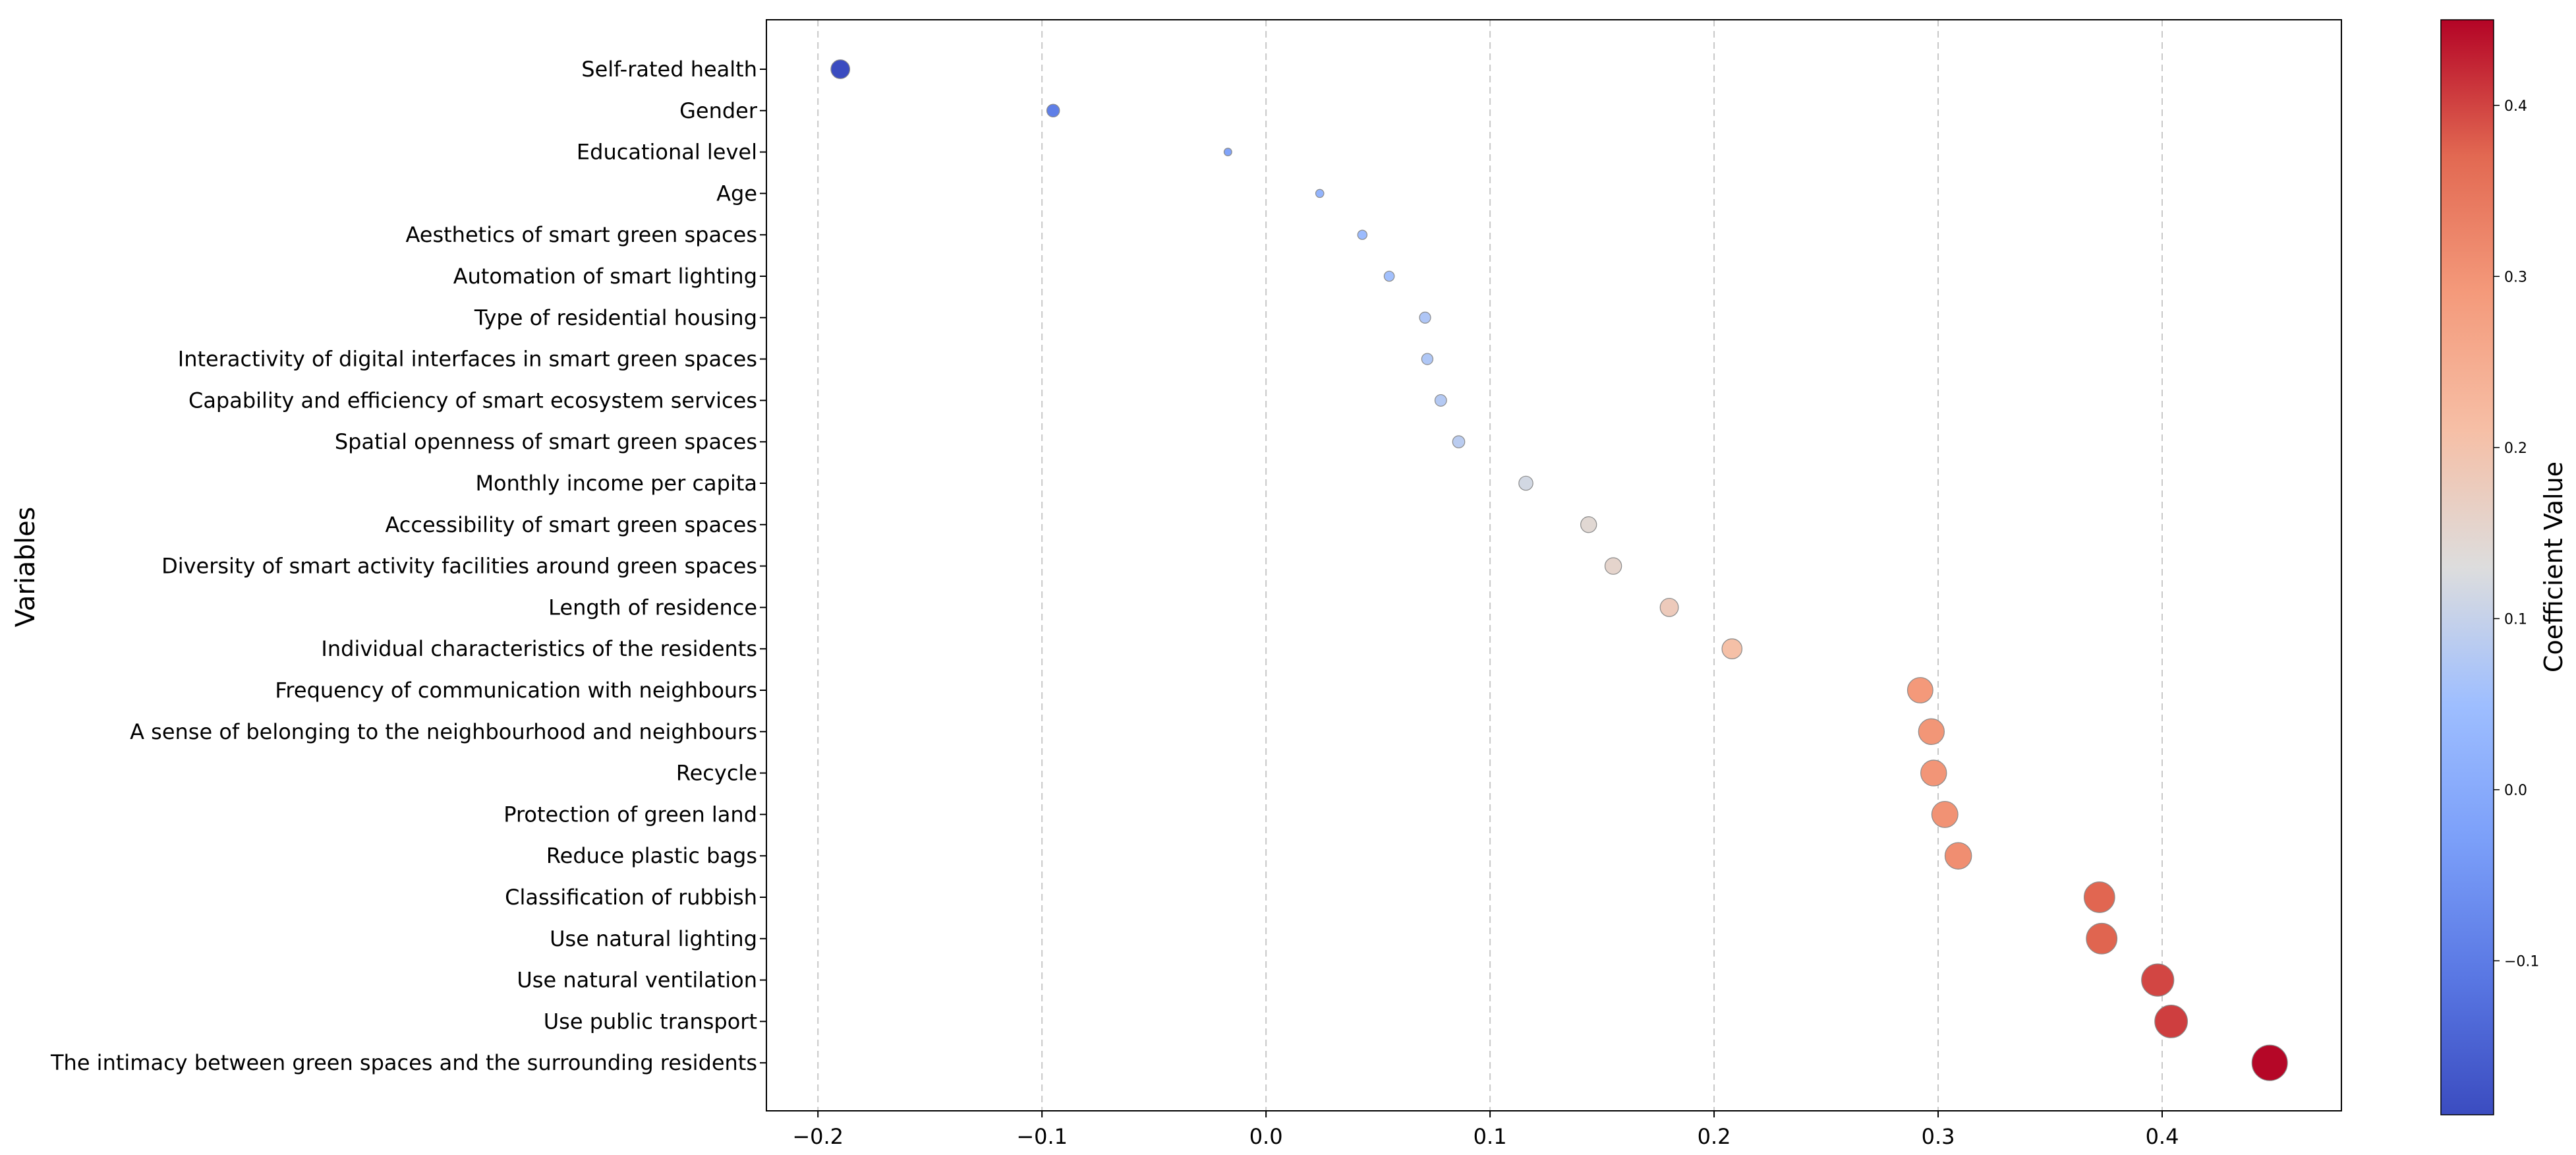  I want to click on y-tick-label: Educational level, so click(667, 152).